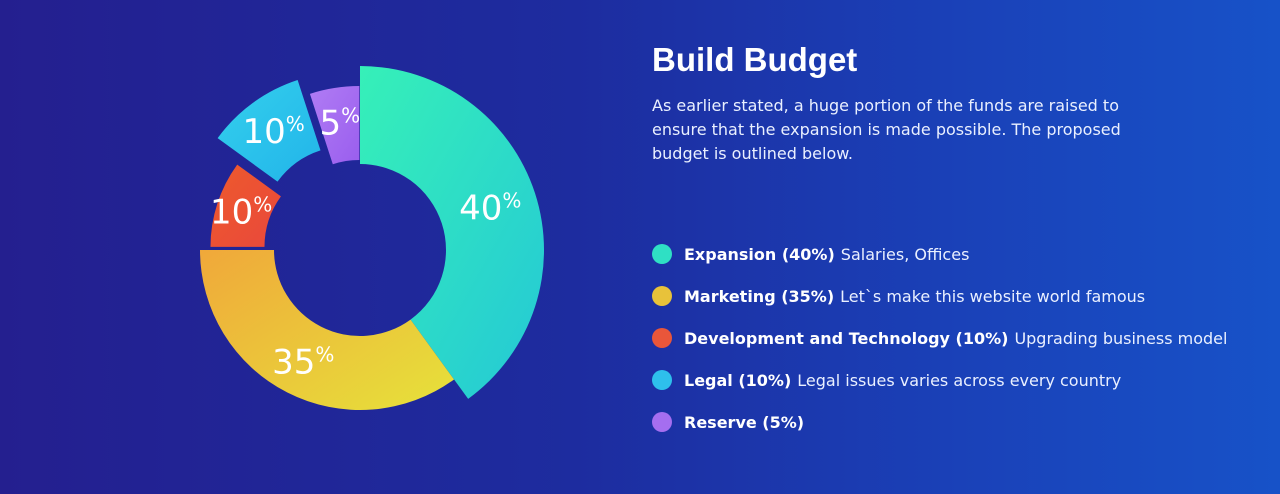 Image resolution: width=1280 pixels, height=494 pixels. I want to click on donut-labels: 40% 35% 10% 10% 5%, so click(365, 243).